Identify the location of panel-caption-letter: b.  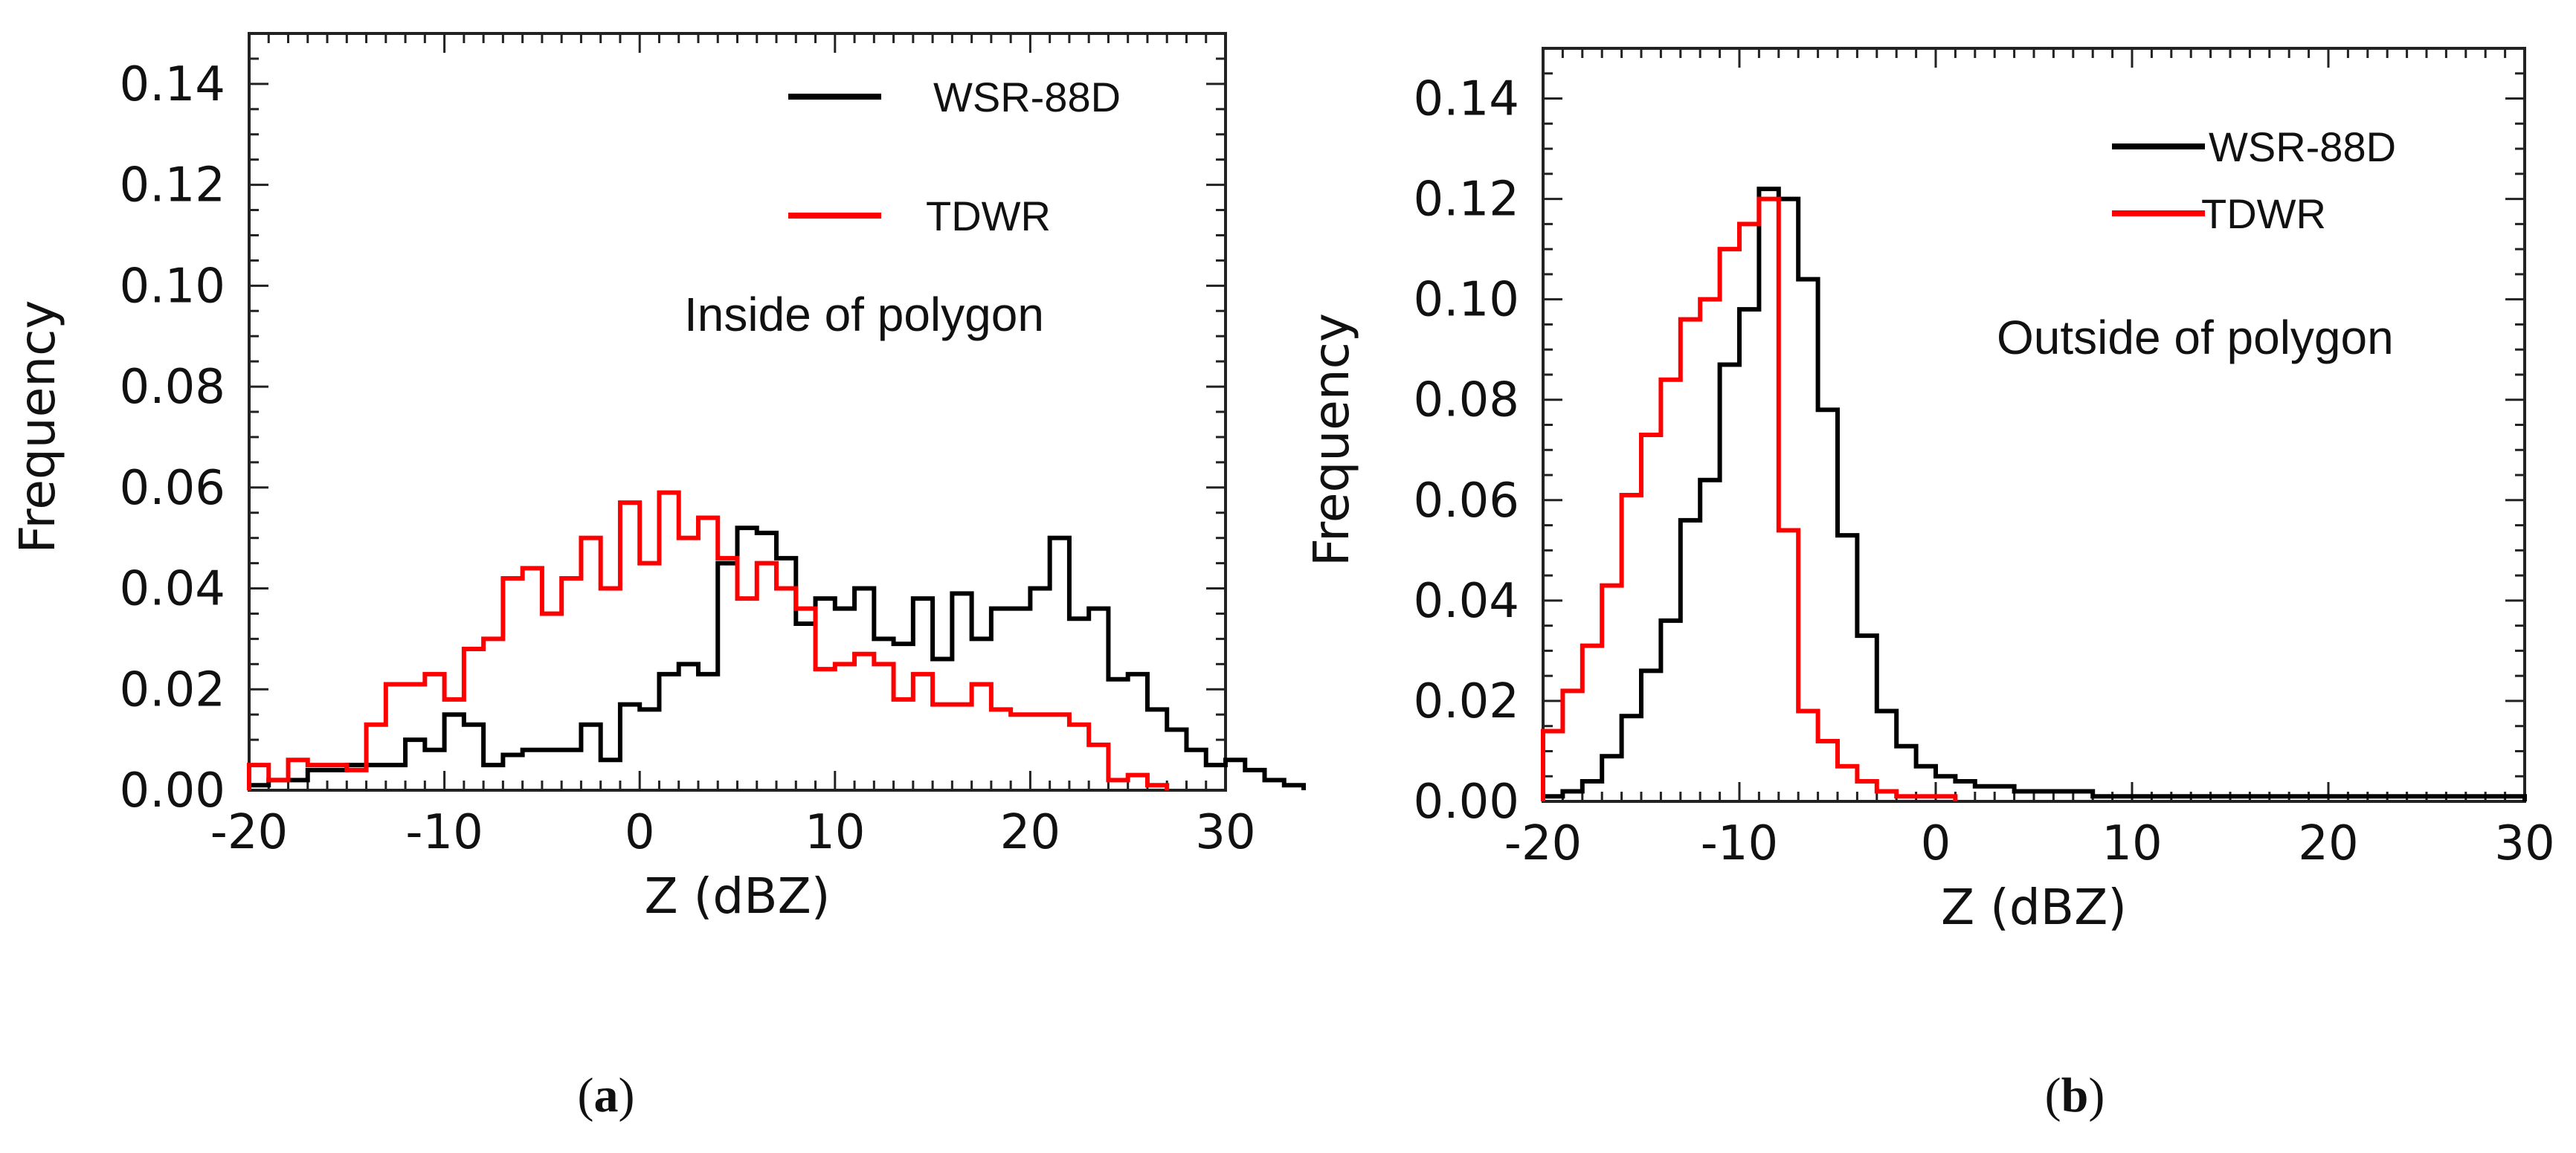
(2075, 1095).